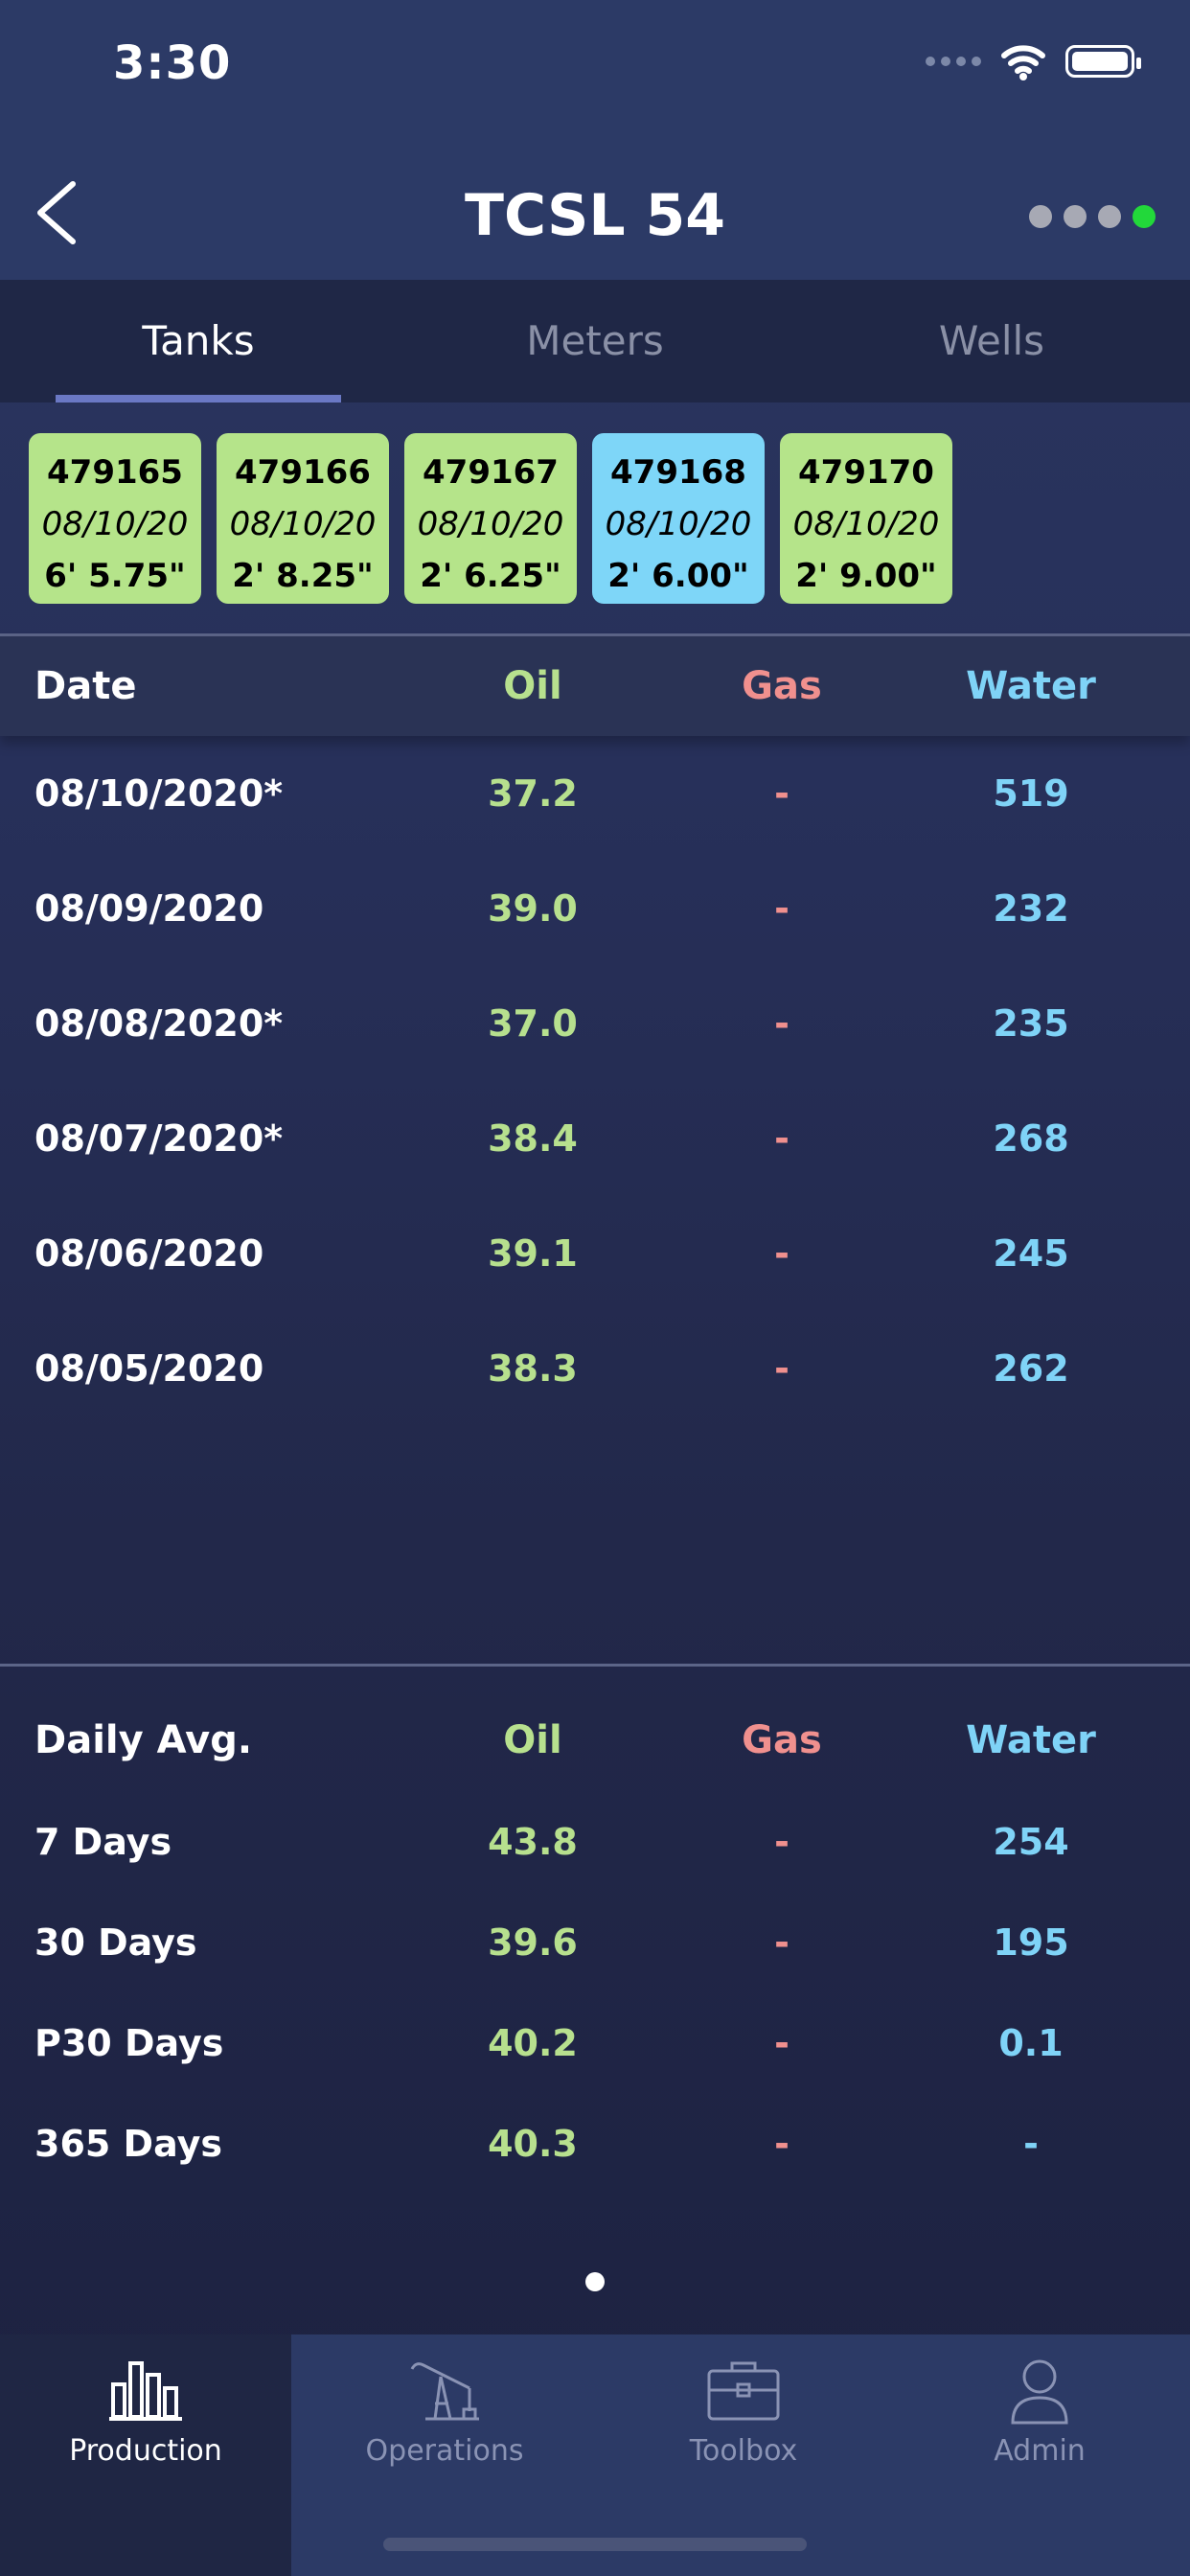 This screenshot has height=2576, width=1190. What do you see at coordinates (533, 2043) in the screenshot?
I see `average-oil: 40.2` at bounding box center [533, 2043].